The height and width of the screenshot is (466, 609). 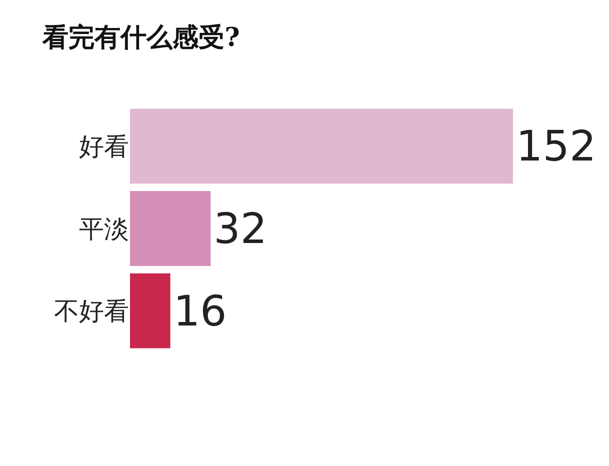 What do you see at coordinates (141, 38) in the screenshot?
I see `chart-title: 看完有什么感受?` at bounding box center [141, 38].